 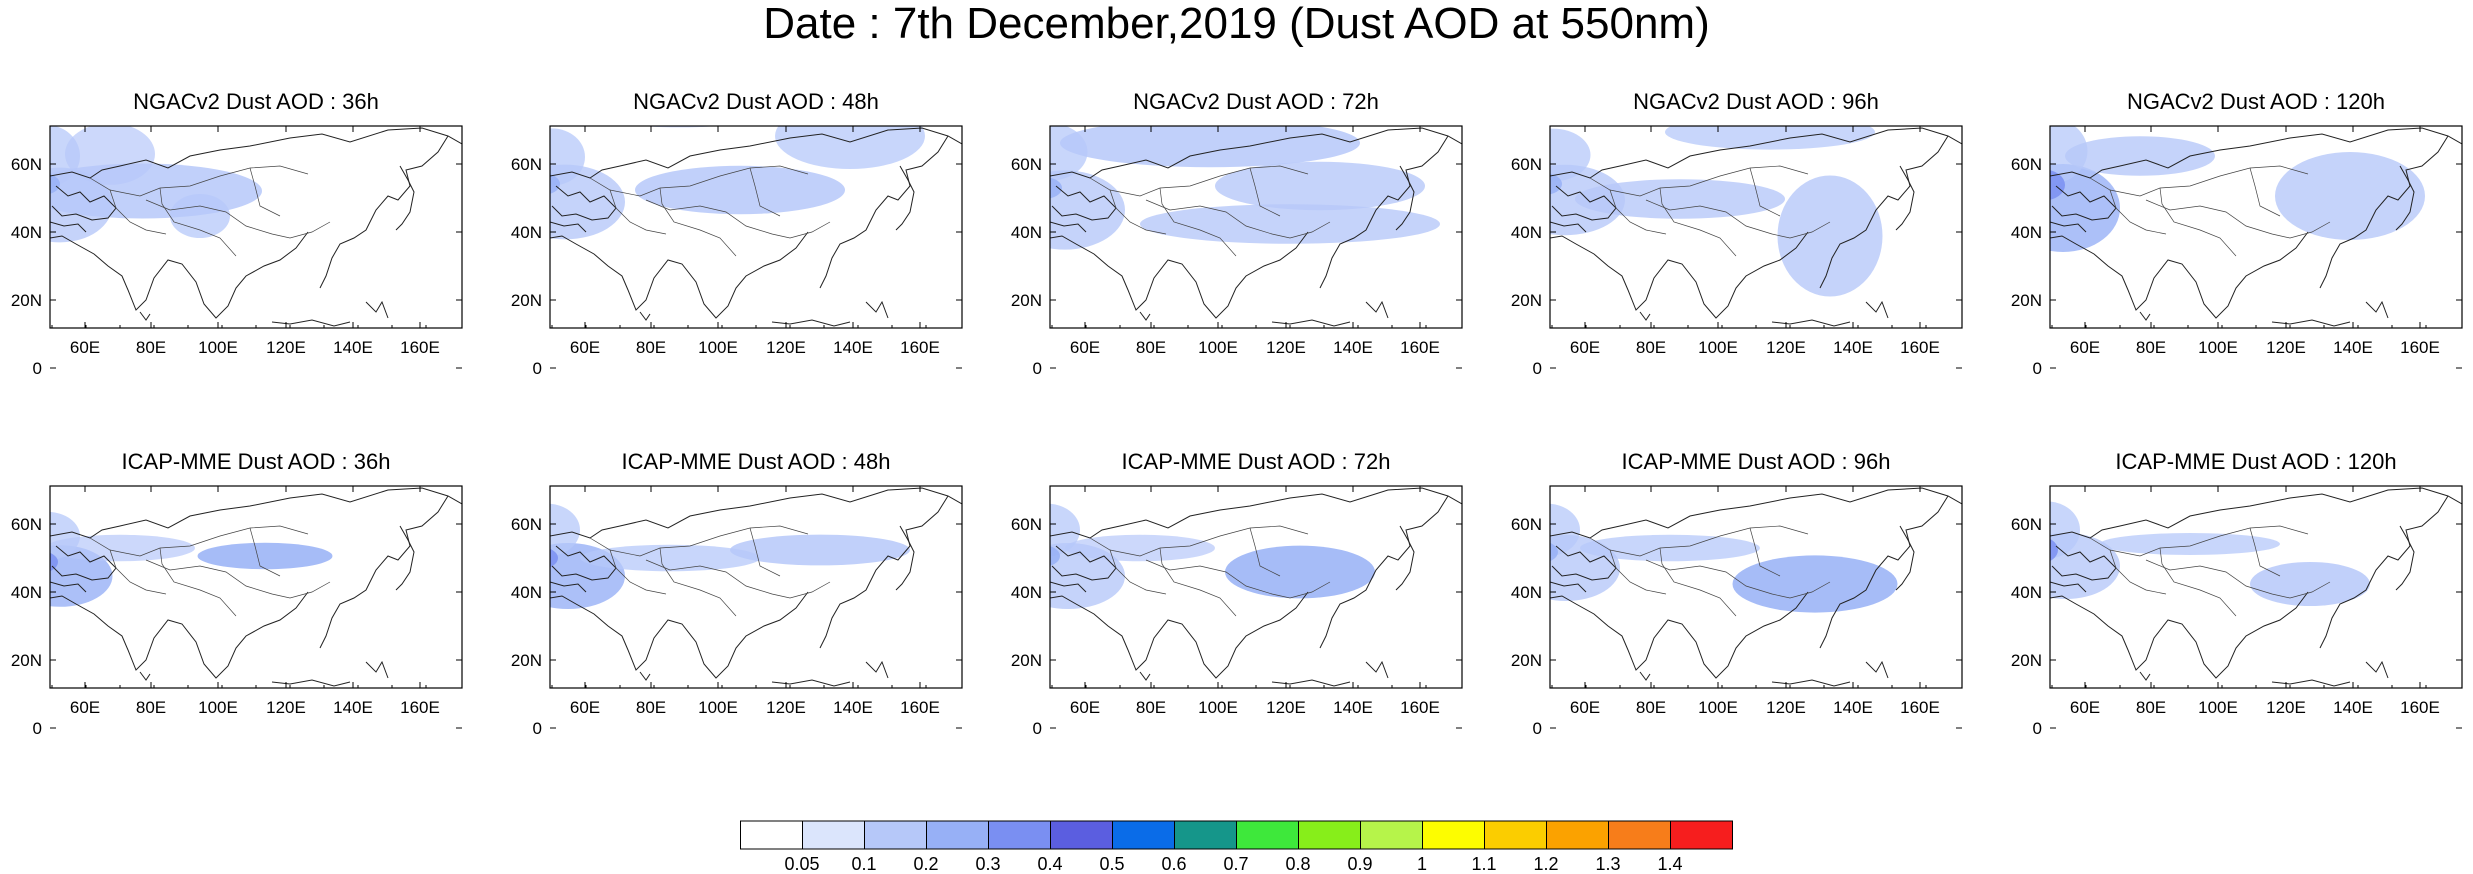 What do you see at coordinates (1256, 101) in the screenshot?
I see `panel-title: NGACv2 Dust AOD : 72h` at bounding box center [1256, 101].